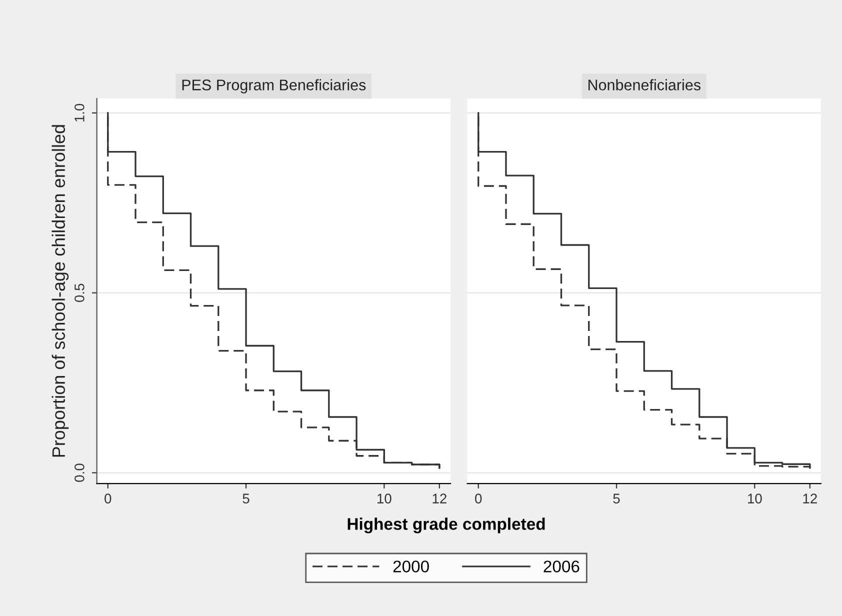 This screenshot has height=616, width=842. Describe the element at coordinates (411, 566) in the screenshot. I see `legend-label: 2000` at that location.